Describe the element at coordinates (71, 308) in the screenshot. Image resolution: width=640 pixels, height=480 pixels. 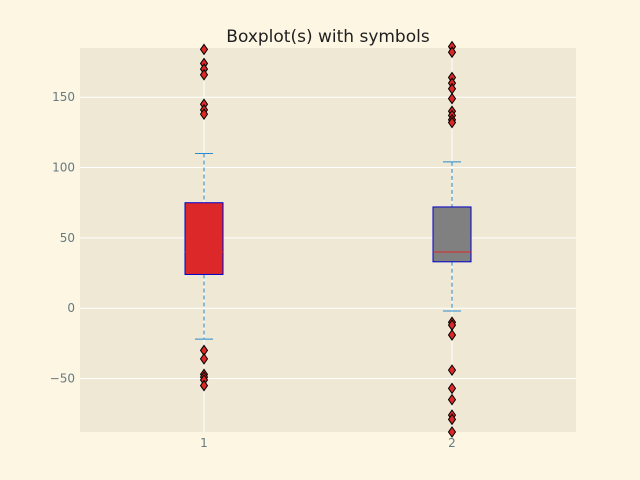
I see `y-tick-label: 0` at that location.